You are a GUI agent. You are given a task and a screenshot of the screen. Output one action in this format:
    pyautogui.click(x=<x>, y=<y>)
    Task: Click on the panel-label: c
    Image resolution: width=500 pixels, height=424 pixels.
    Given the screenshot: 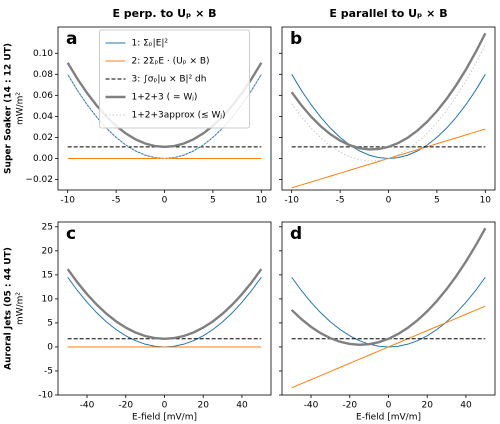 What is the action you would take?
    pyautogui.click(x=71, y=234)
    